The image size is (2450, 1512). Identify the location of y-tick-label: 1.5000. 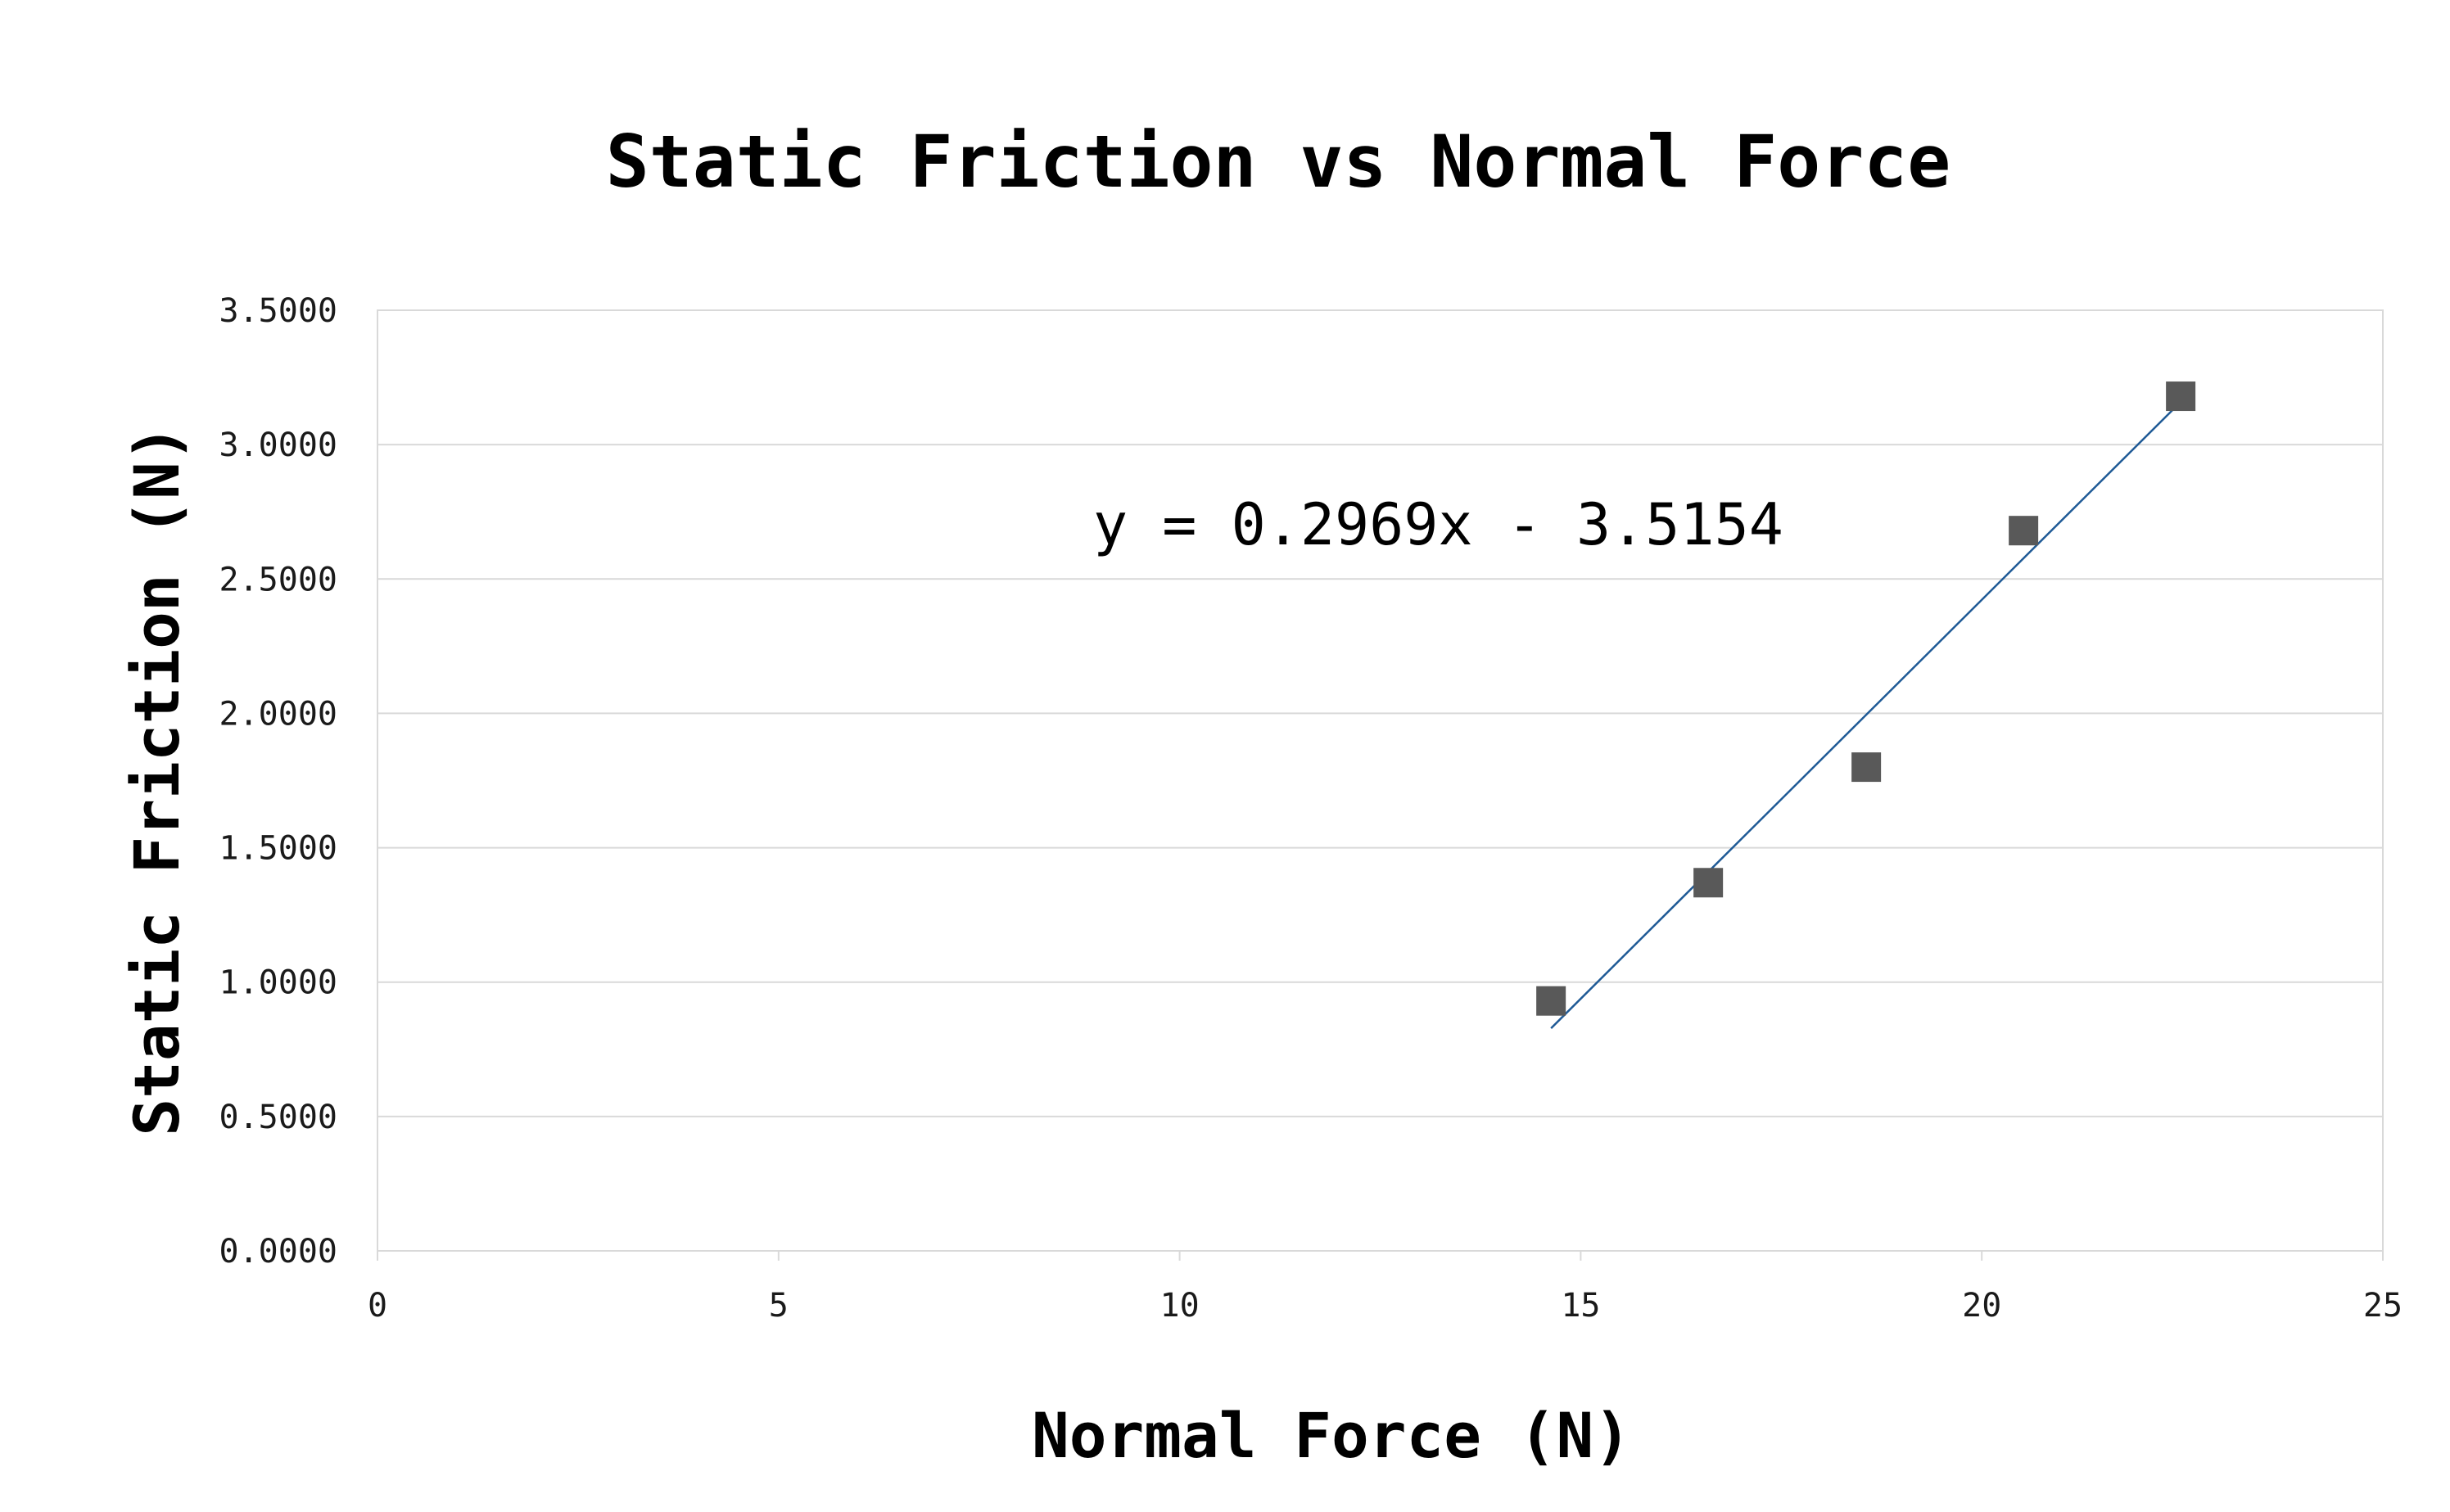
(278, 849).